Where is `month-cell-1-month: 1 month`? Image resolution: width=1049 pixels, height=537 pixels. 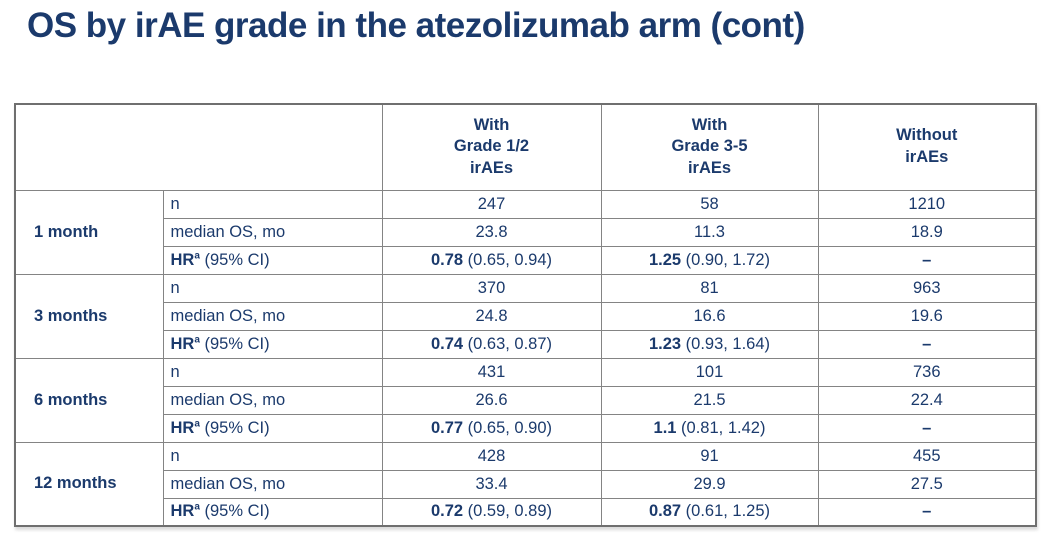
month-cell-1-month: 1 month is located at coordinates (89, 232).